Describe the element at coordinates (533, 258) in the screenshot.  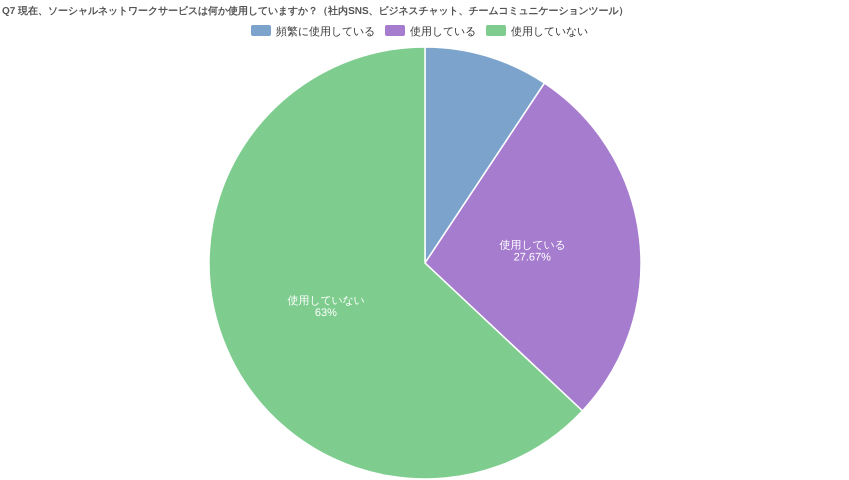
I see `data-label: 27.67%` at that location.